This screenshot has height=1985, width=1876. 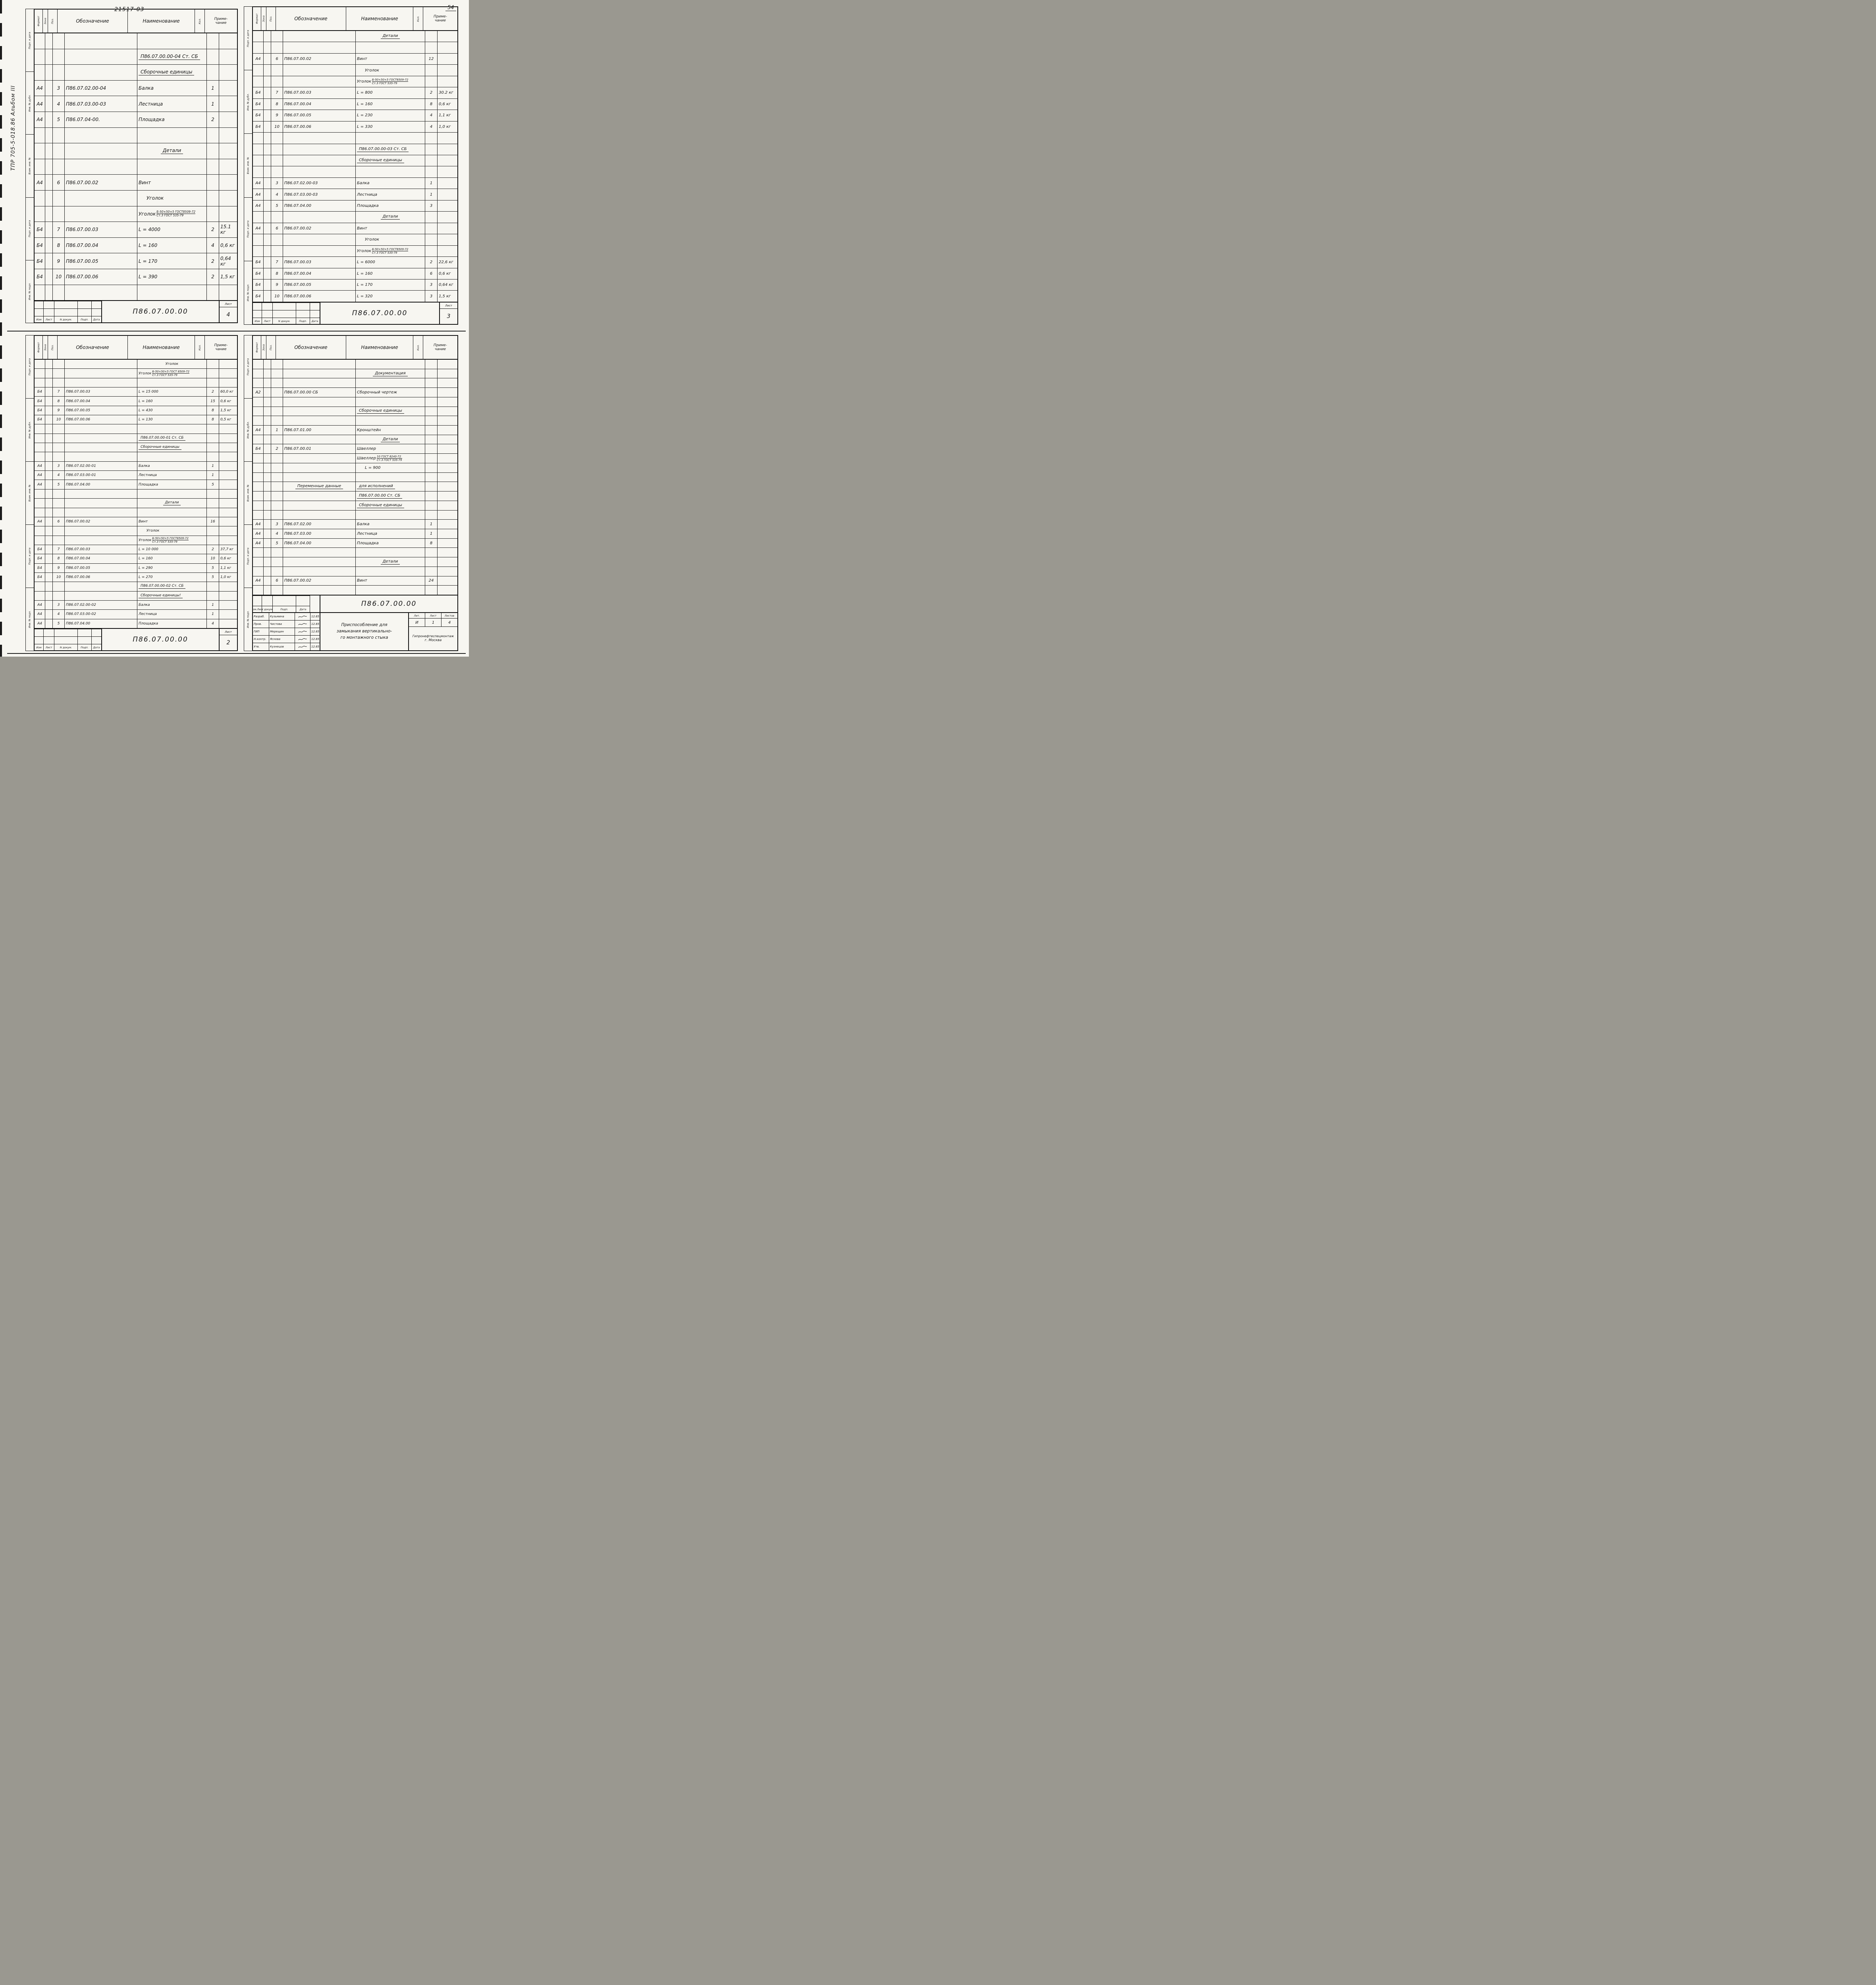 I want to click on position-value: 9, so click(x=277, y=116).